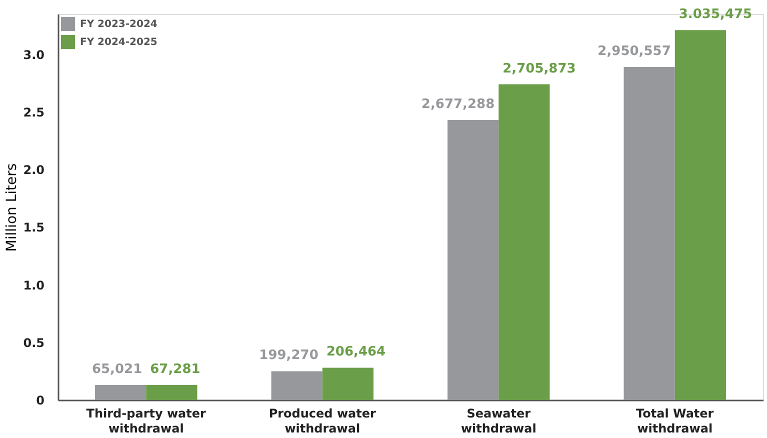  What do you see at coordinates (146, 421) in the screenshot?
I see `x-tick-label: Third-party water withdrawal` at bounding box center [146, 421].